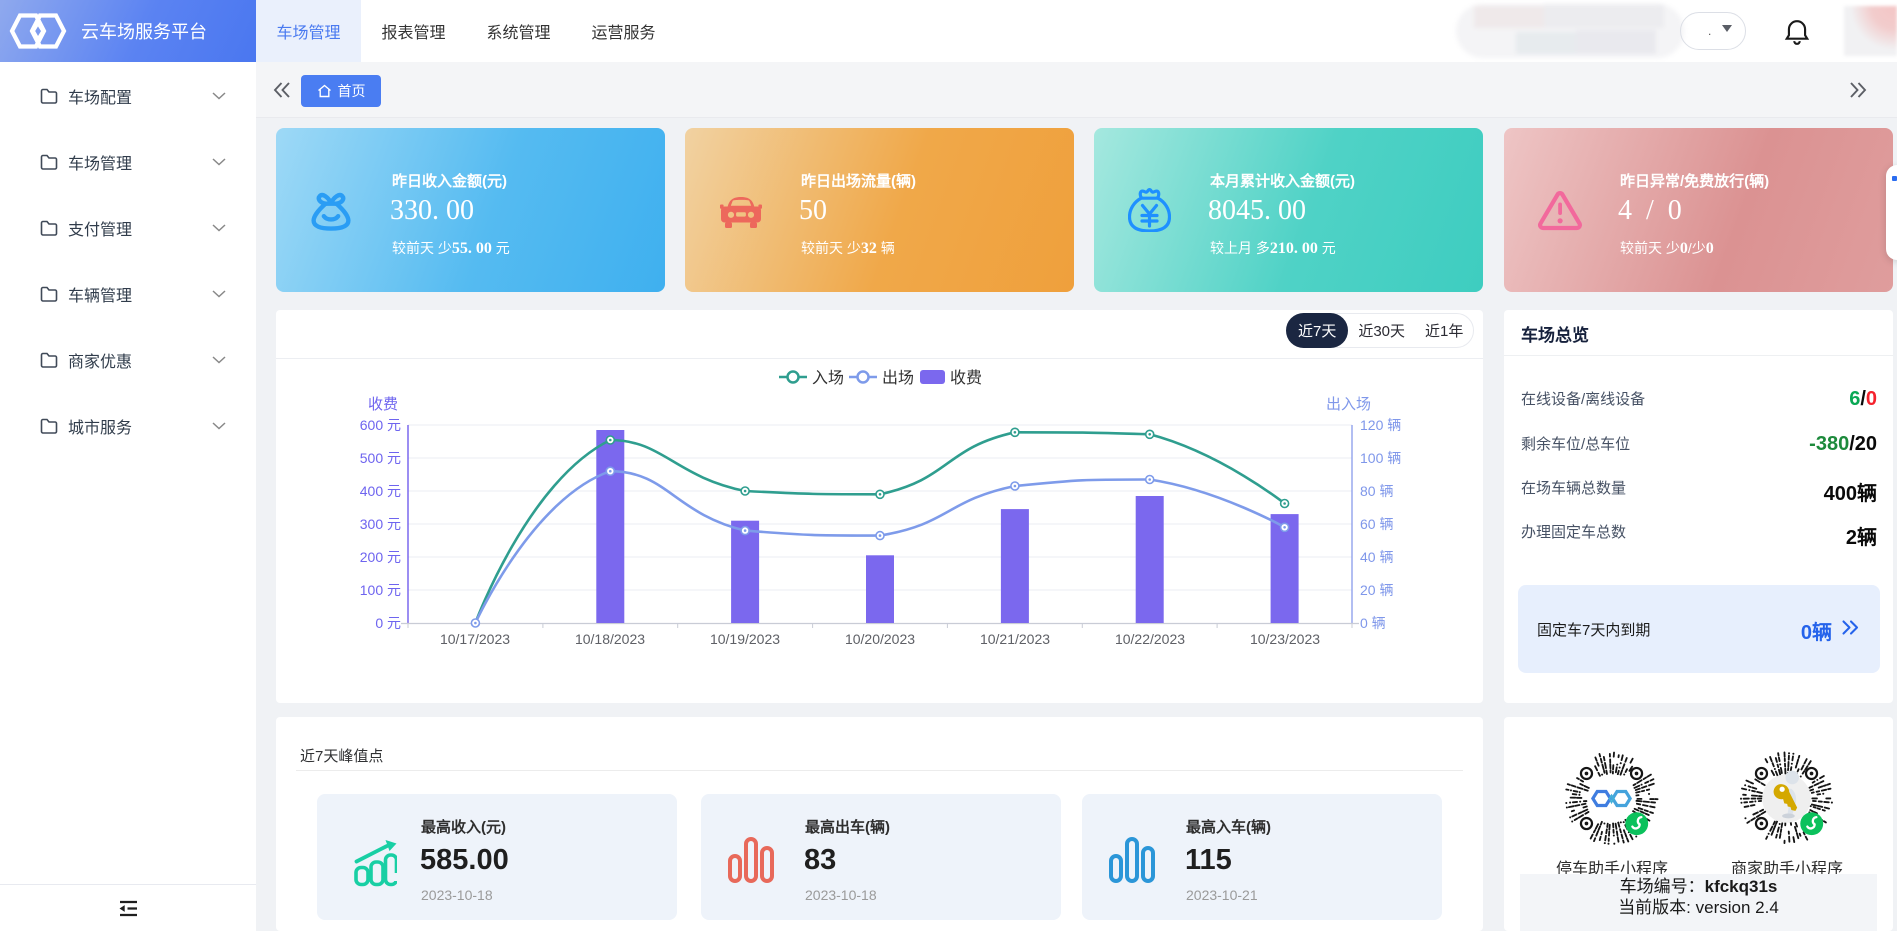 The width and height of the screenshot is (1897, 931). I want to click on svg-text: 100 元, so click(380, 590).